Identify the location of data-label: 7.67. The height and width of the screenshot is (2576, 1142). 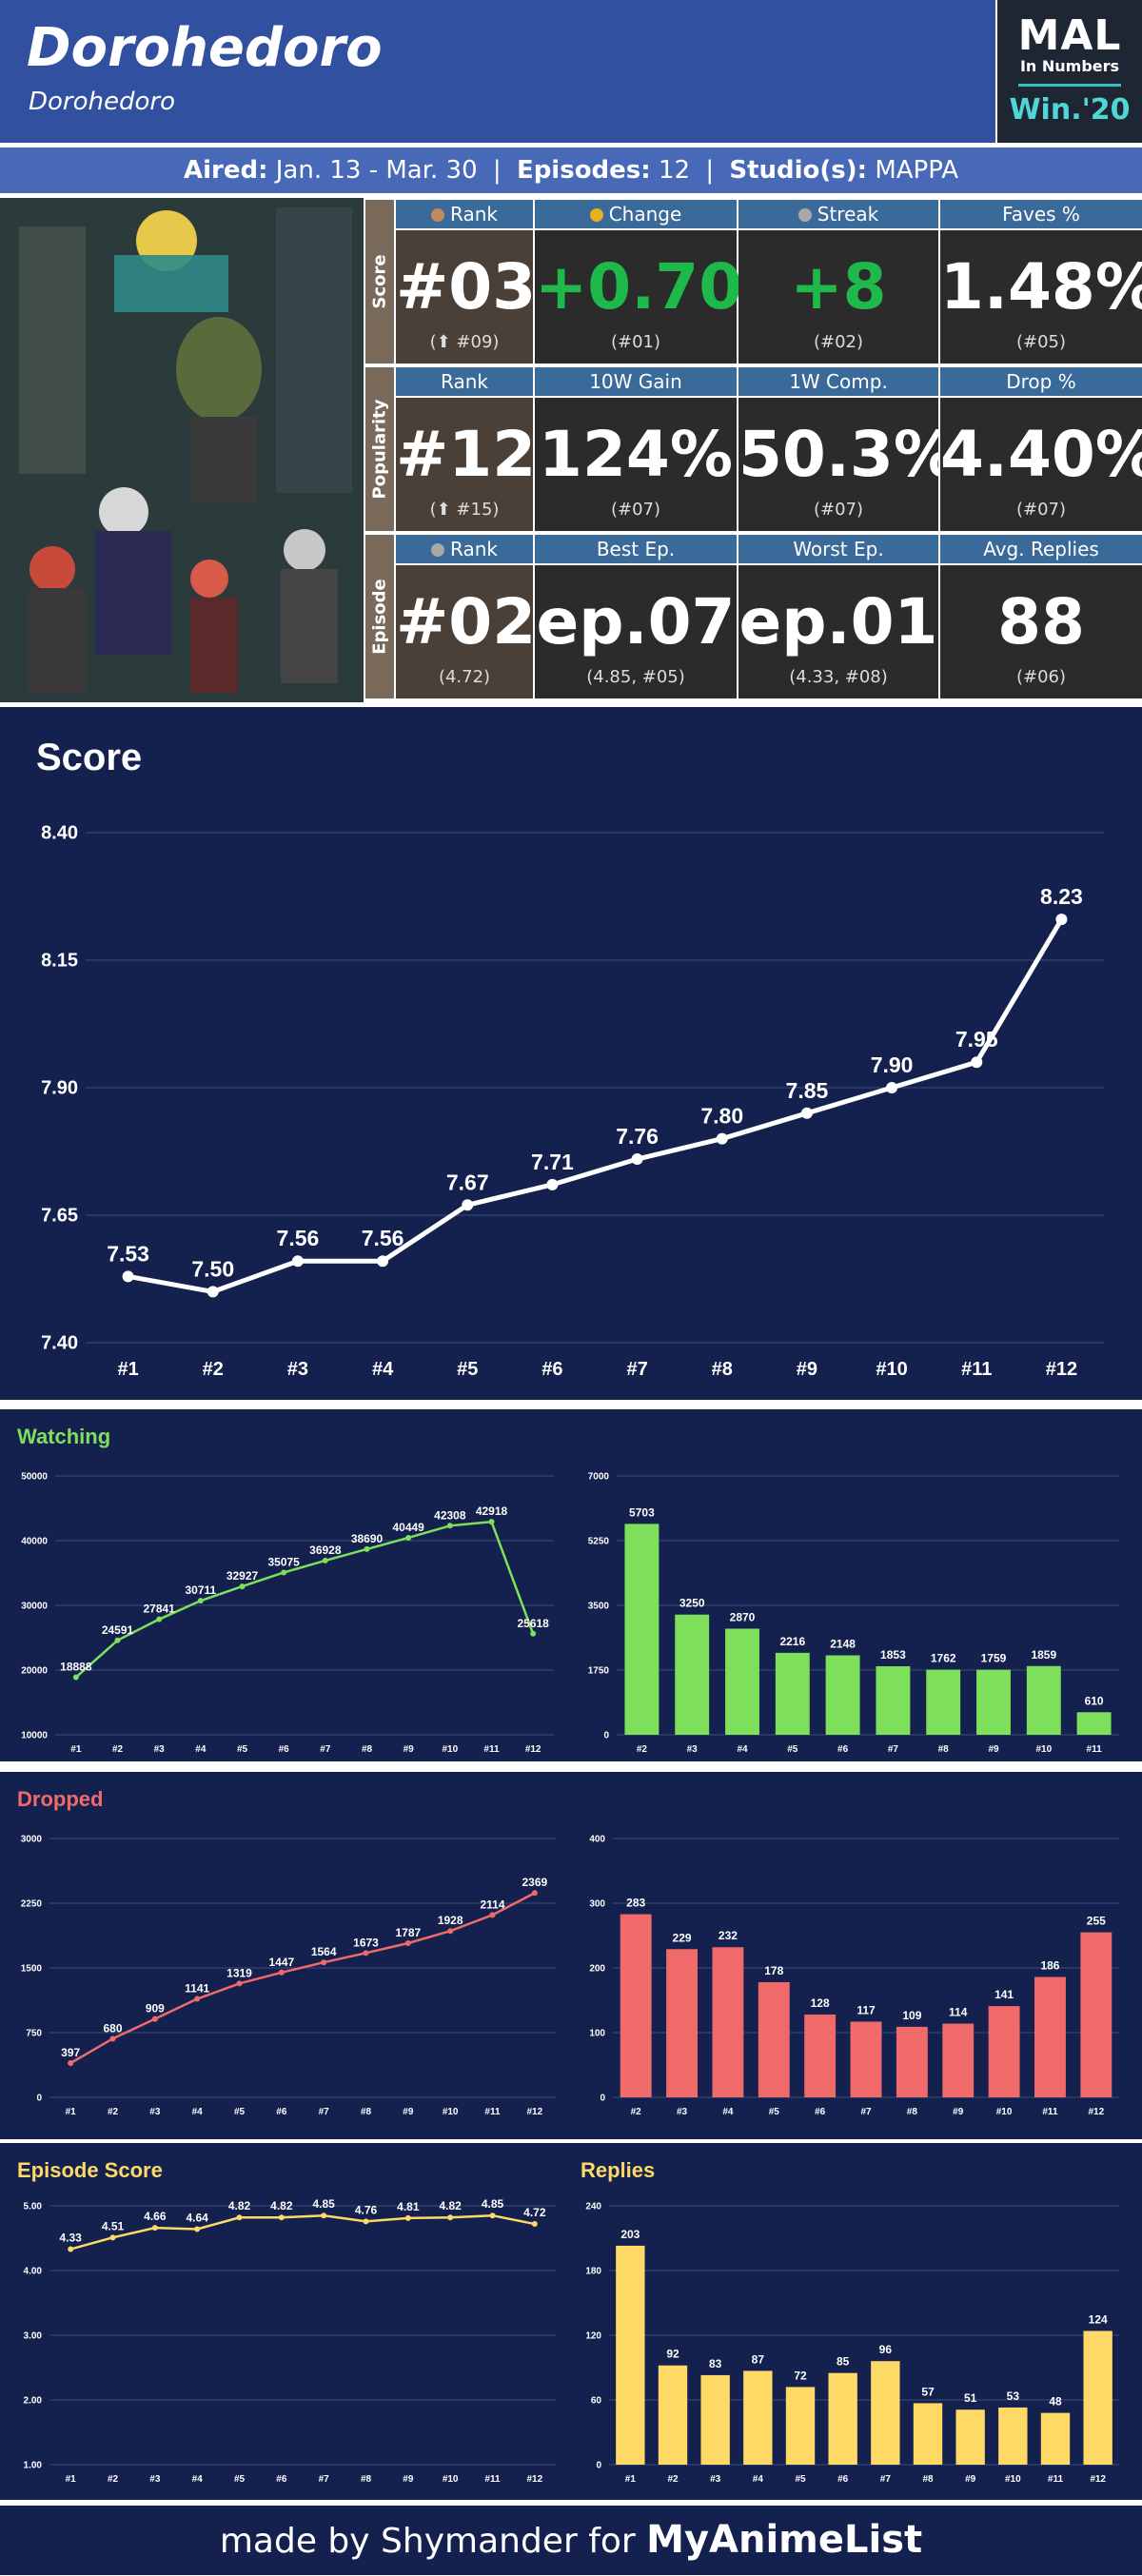
(467, 1182).